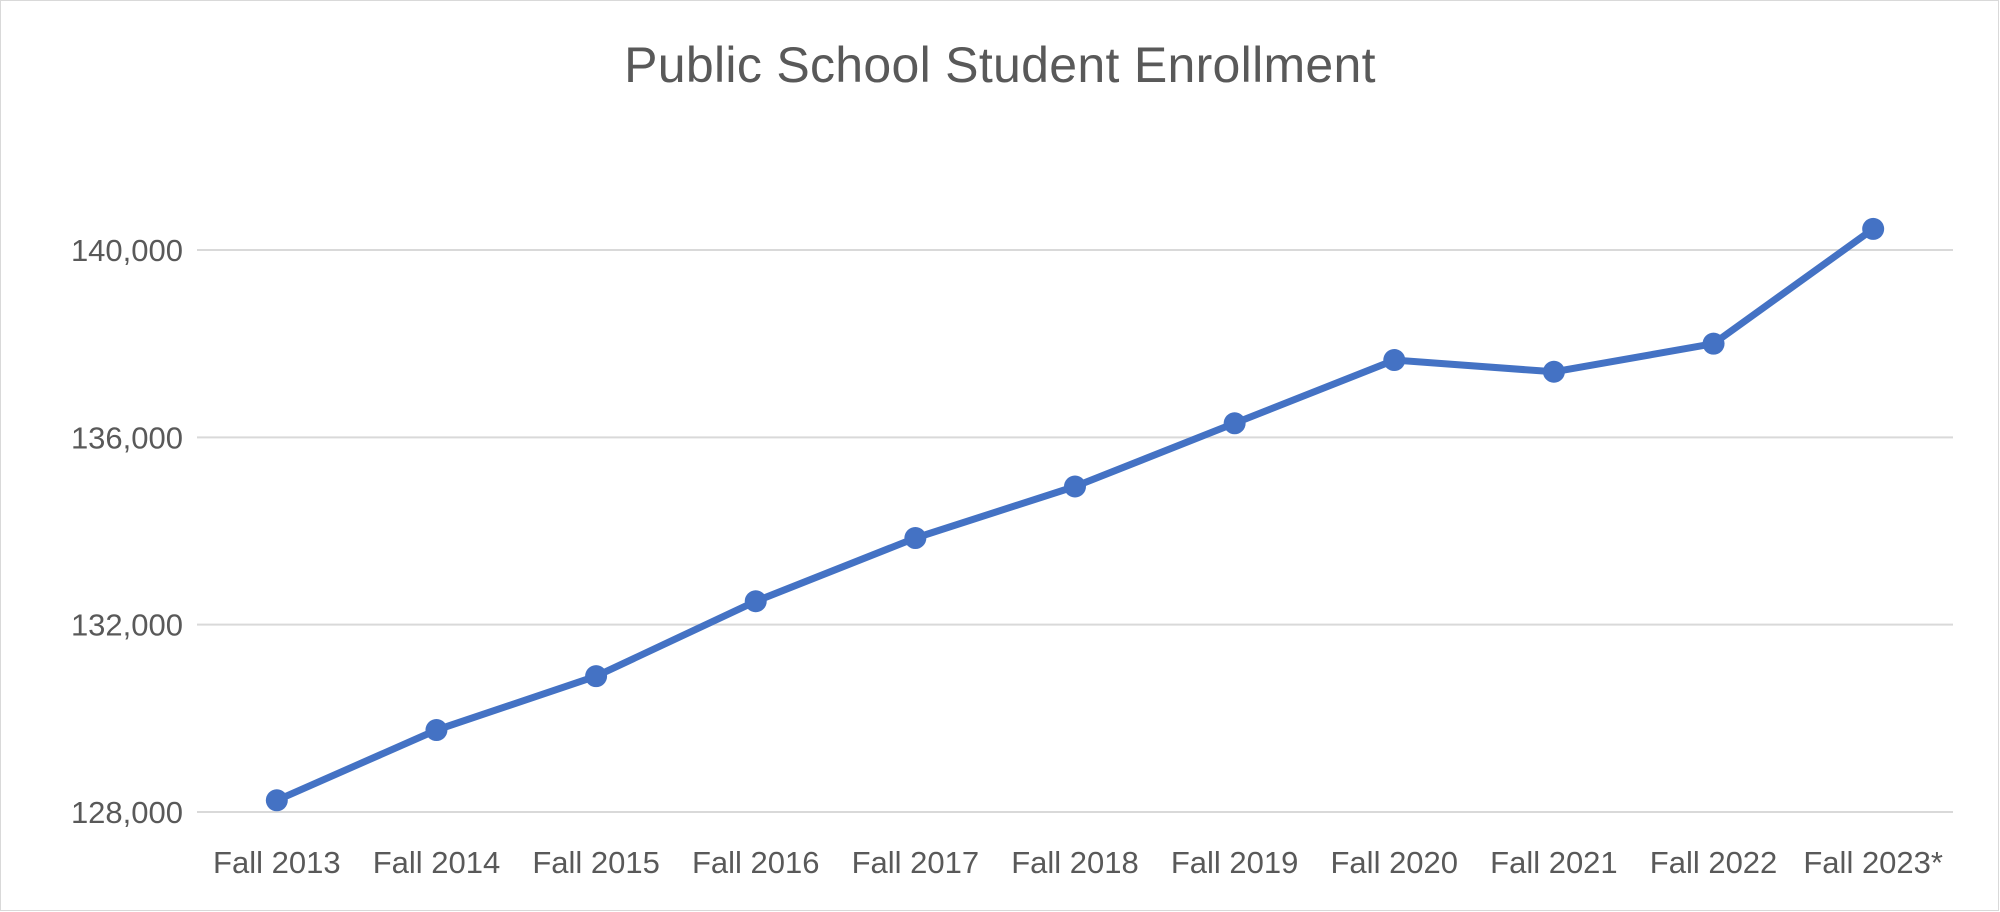 The height and width of the screenshot is (912, 2000). Describe the element at coordinates (1395, 862) in the screenshot. I see `x-tick-label: Fall 2020` at that location.